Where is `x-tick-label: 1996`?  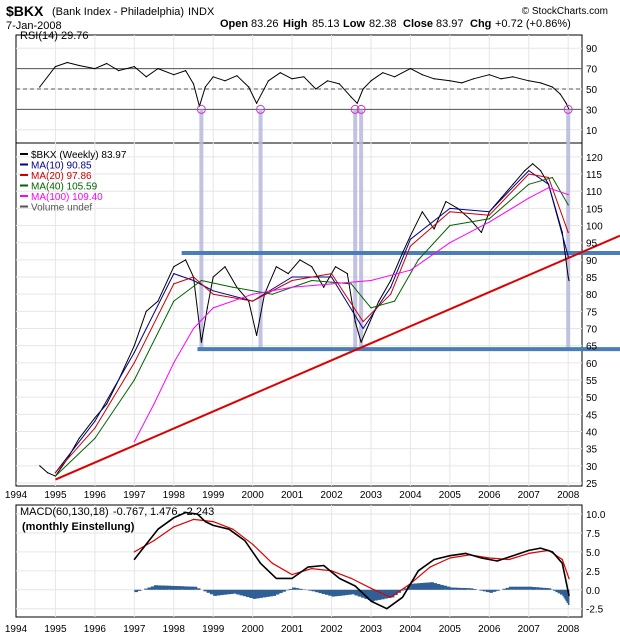
x-tick-label: 1996 is located at coordinates (95, 629).